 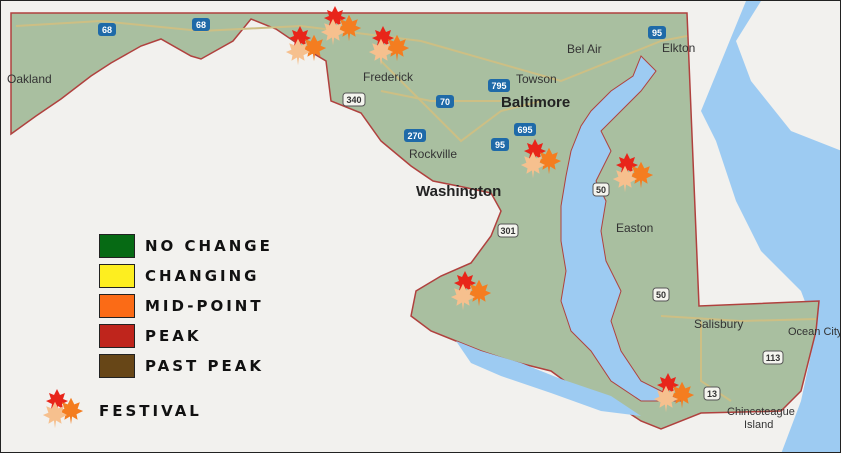 I want to click on interstate-shield-795: 795, so click(x=499, y=85).